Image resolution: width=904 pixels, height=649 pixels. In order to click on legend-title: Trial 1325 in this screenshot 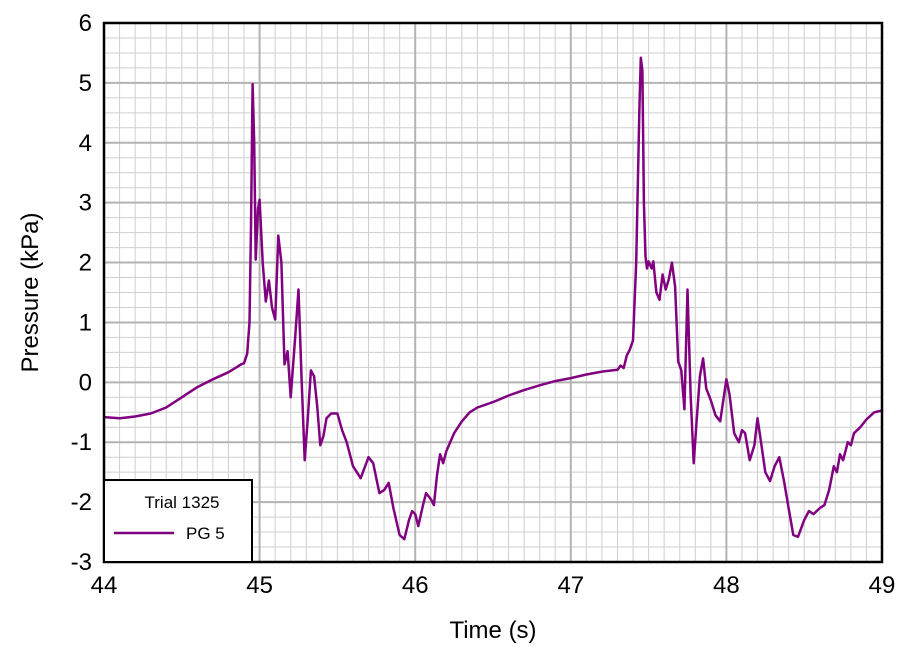, I will do `click(182, 502)`.